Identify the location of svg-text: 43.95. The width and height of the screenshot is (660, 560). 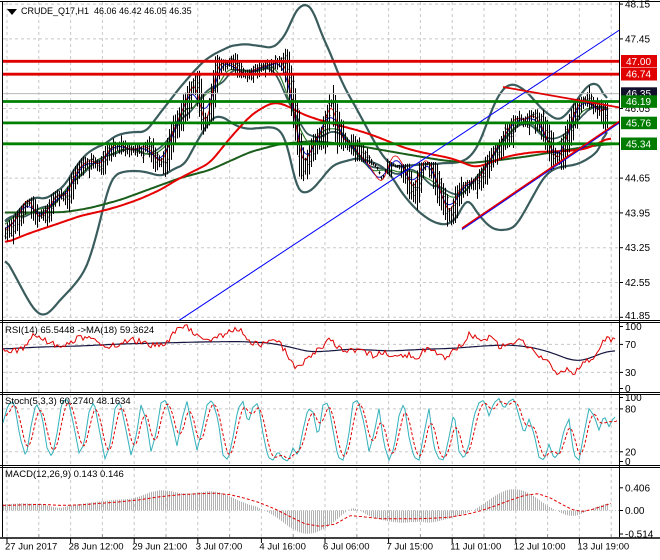
(637, 213).